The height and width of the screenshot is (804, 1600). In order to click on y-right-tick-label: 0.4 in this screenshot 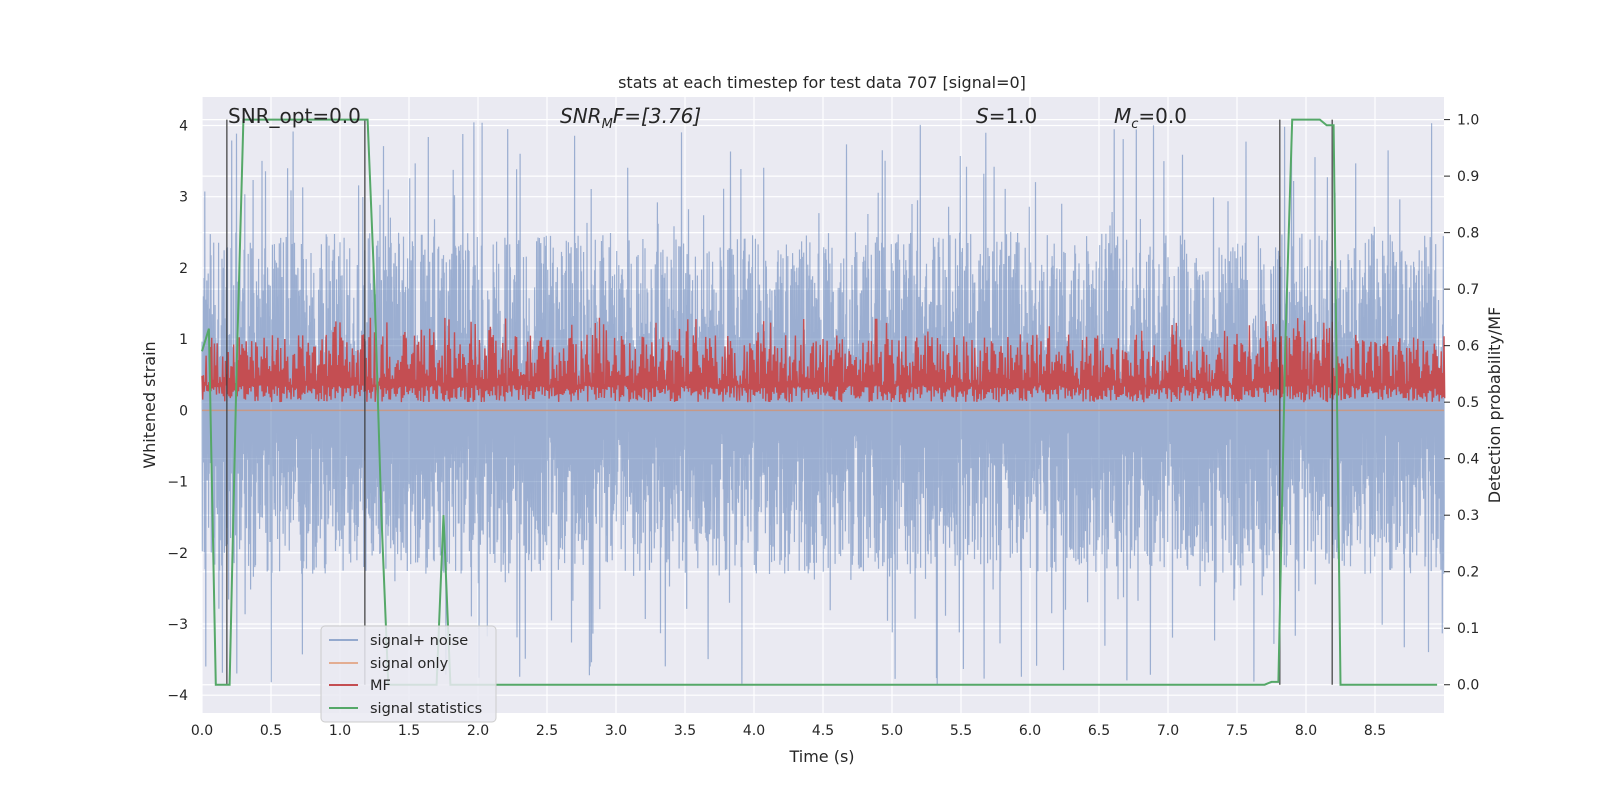, I will do `click(1468, 460)`.